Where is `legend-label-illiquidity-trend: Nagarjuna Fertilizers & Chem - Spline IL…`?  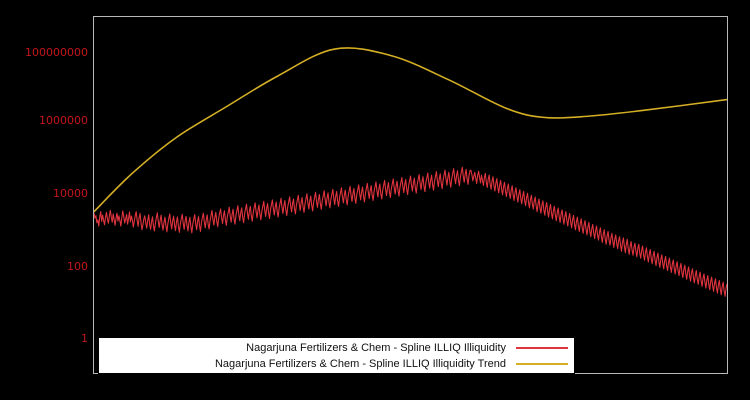 legend-label-illiquidity-trend: Nagarjuna Fertilizers & Chem - Spline IL… is located at coordinates (360, 363).